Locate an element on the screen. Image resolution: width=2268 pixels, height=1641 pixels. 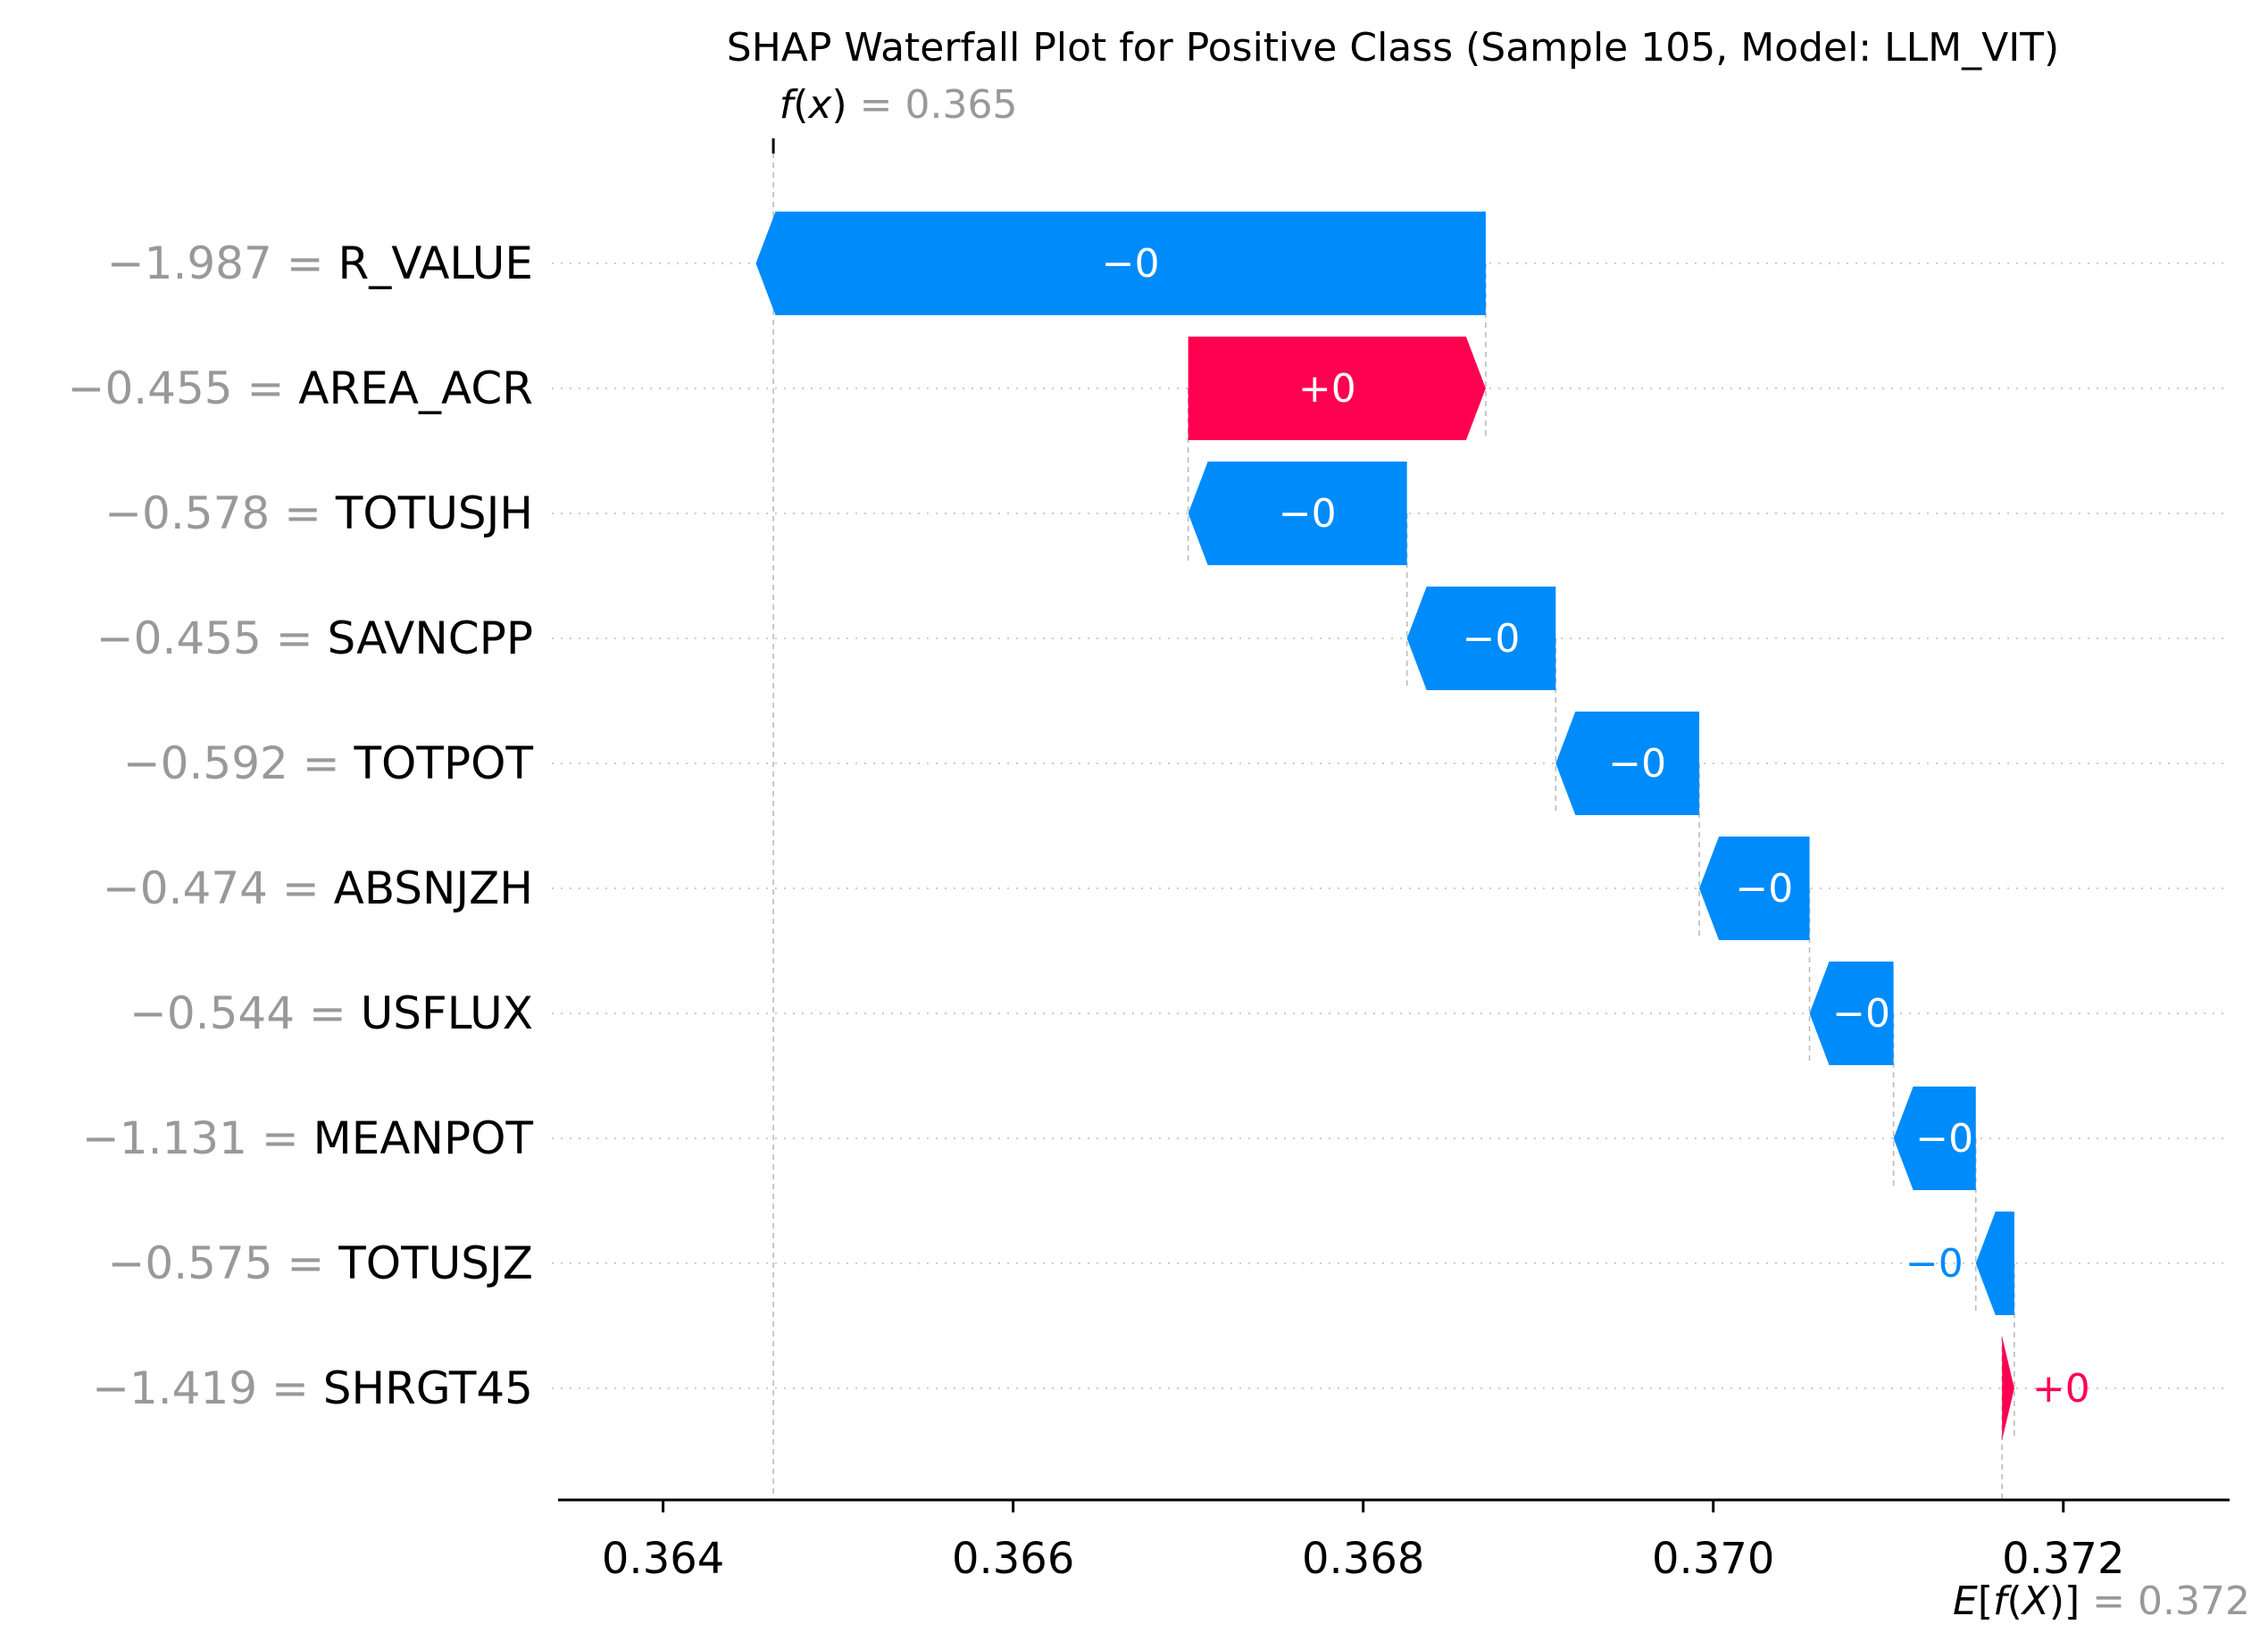
feature-label: −0.578 = TOTUSJH is located at coordinates (318, 513).